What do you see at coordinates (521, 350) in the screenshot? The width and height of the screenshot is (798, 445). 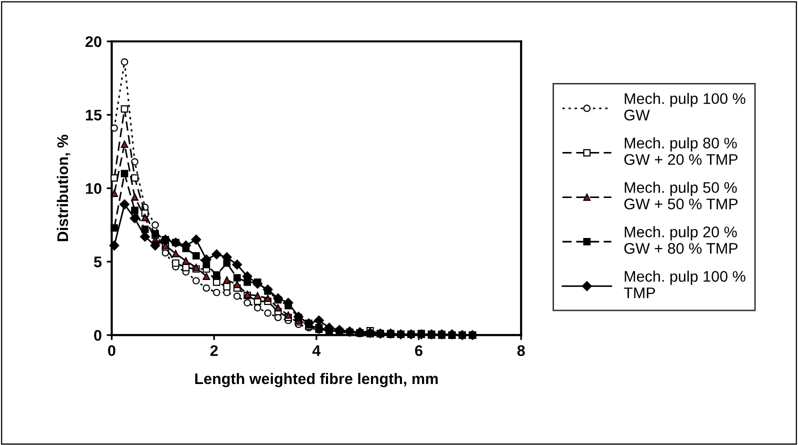 I see `x-tick-label: 8` at bounding box center [521, 350].